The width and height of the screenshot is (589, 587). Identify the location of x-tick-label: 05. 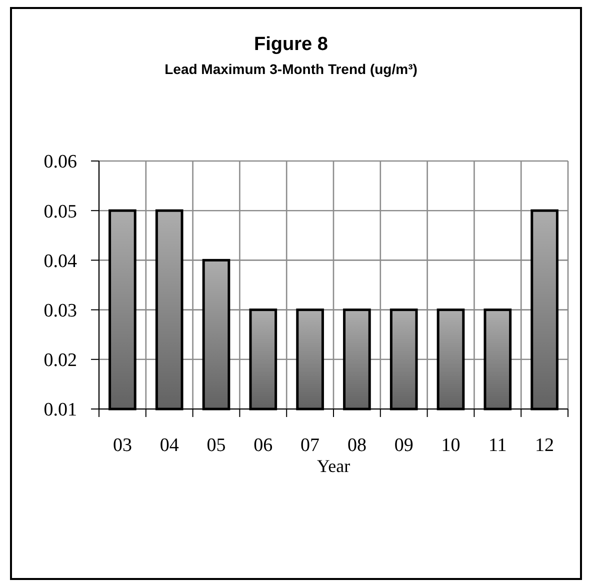
(216, 445).